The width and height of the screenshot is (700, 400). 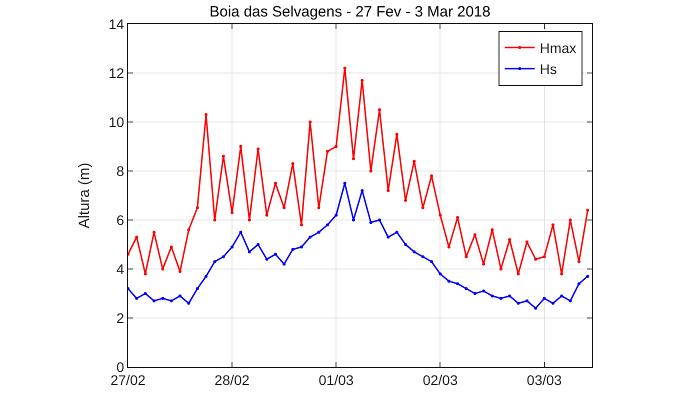 I want to click on y-tick-label: 12, so click(x=116, y=72).